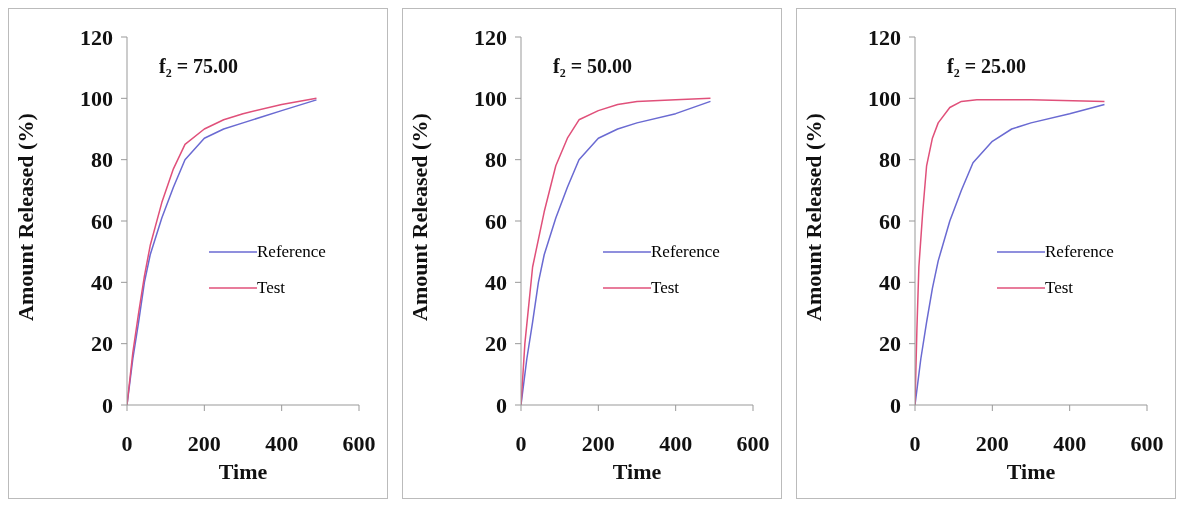 The width and height of the screenshot is (1191, 509). I want to click on annotation: f₂ = 75.00, so click(199, 66).